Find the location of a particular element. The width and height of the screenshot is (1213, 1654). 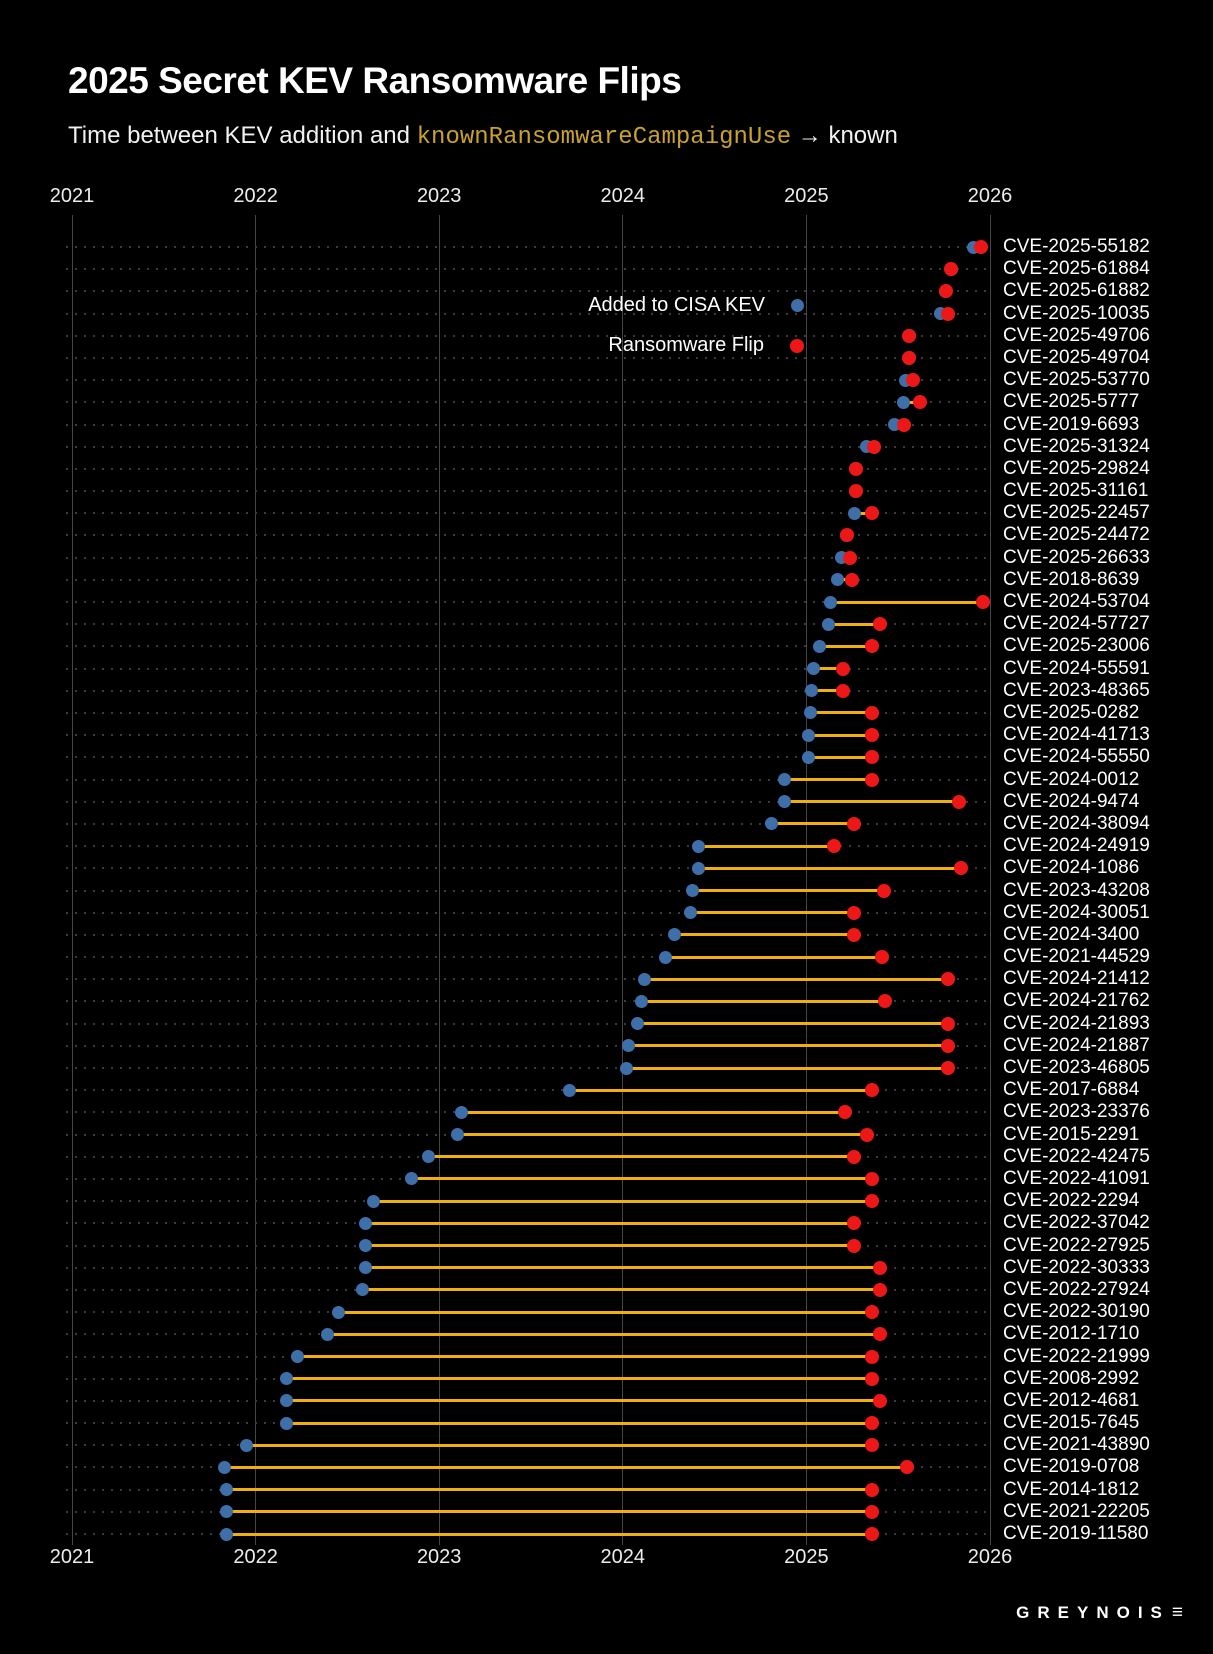

cve-label: CVE-2025-49704 is located at coordinates (1076, 357).